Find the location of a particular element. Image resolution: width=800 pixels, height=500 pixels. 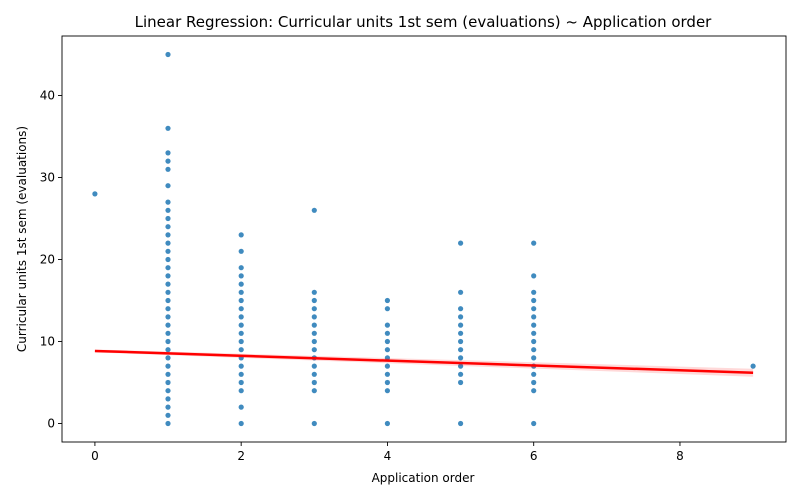

x-tick-label: 8 is located at coordinates (680, 456).